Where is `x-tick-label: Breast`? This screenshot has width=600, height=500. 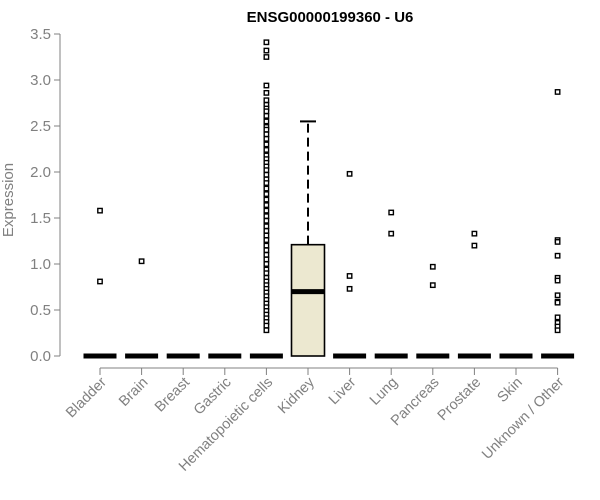
x-tick-label: Breast is located at coordinates (172, 395).